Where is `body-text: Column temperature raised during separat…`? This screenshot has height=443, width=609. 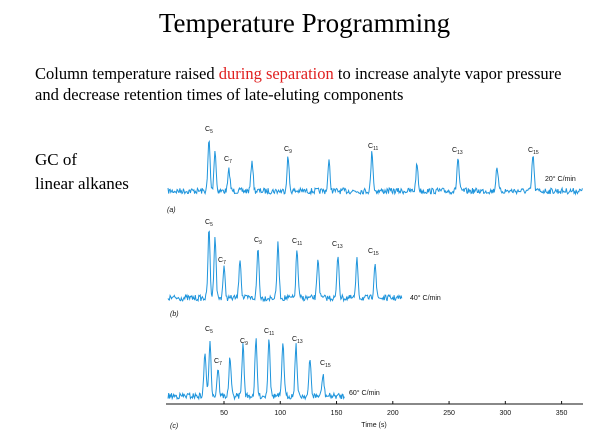
body-text: Column temperature raised during separat… is located at coordinates (300, 84).